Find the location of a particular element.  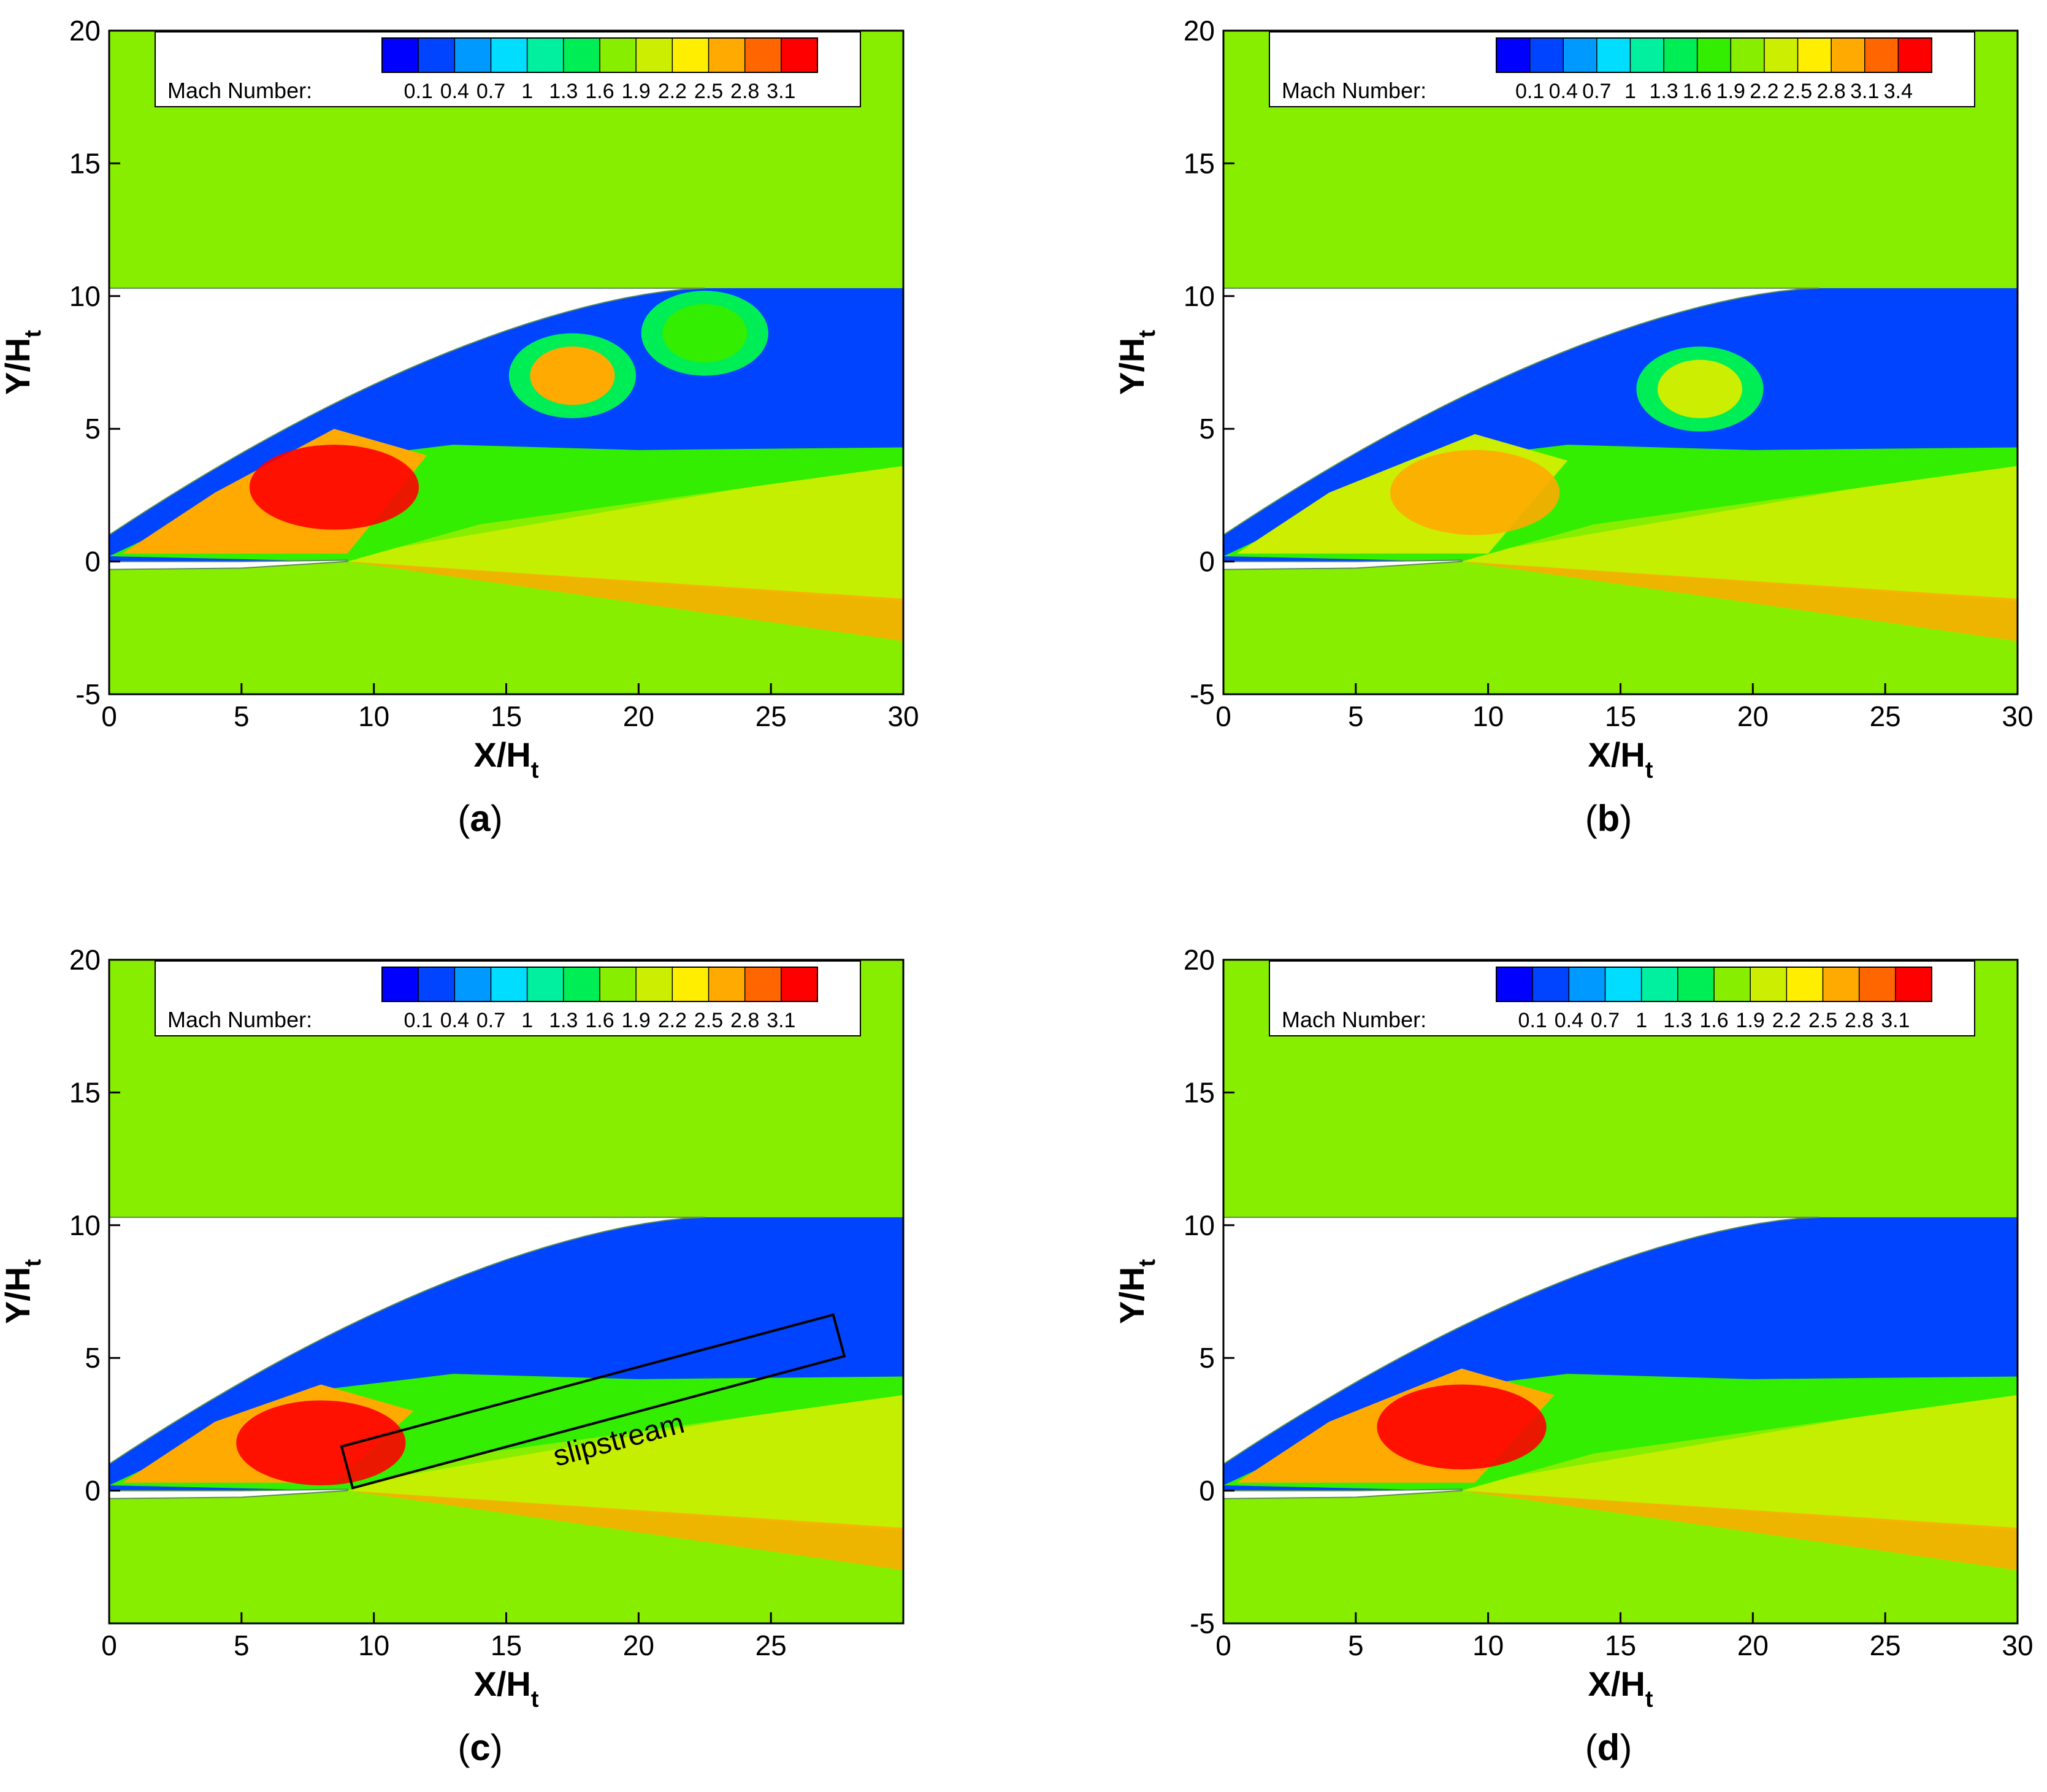

colorbar-tick-label: 2.8 is located at coordinates (1831, 91).